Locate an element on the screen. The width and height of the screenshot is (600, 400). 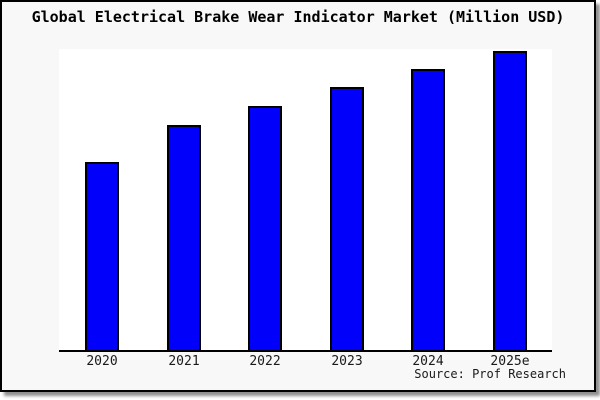
bar-2025e is located at coordinates (510, 200).